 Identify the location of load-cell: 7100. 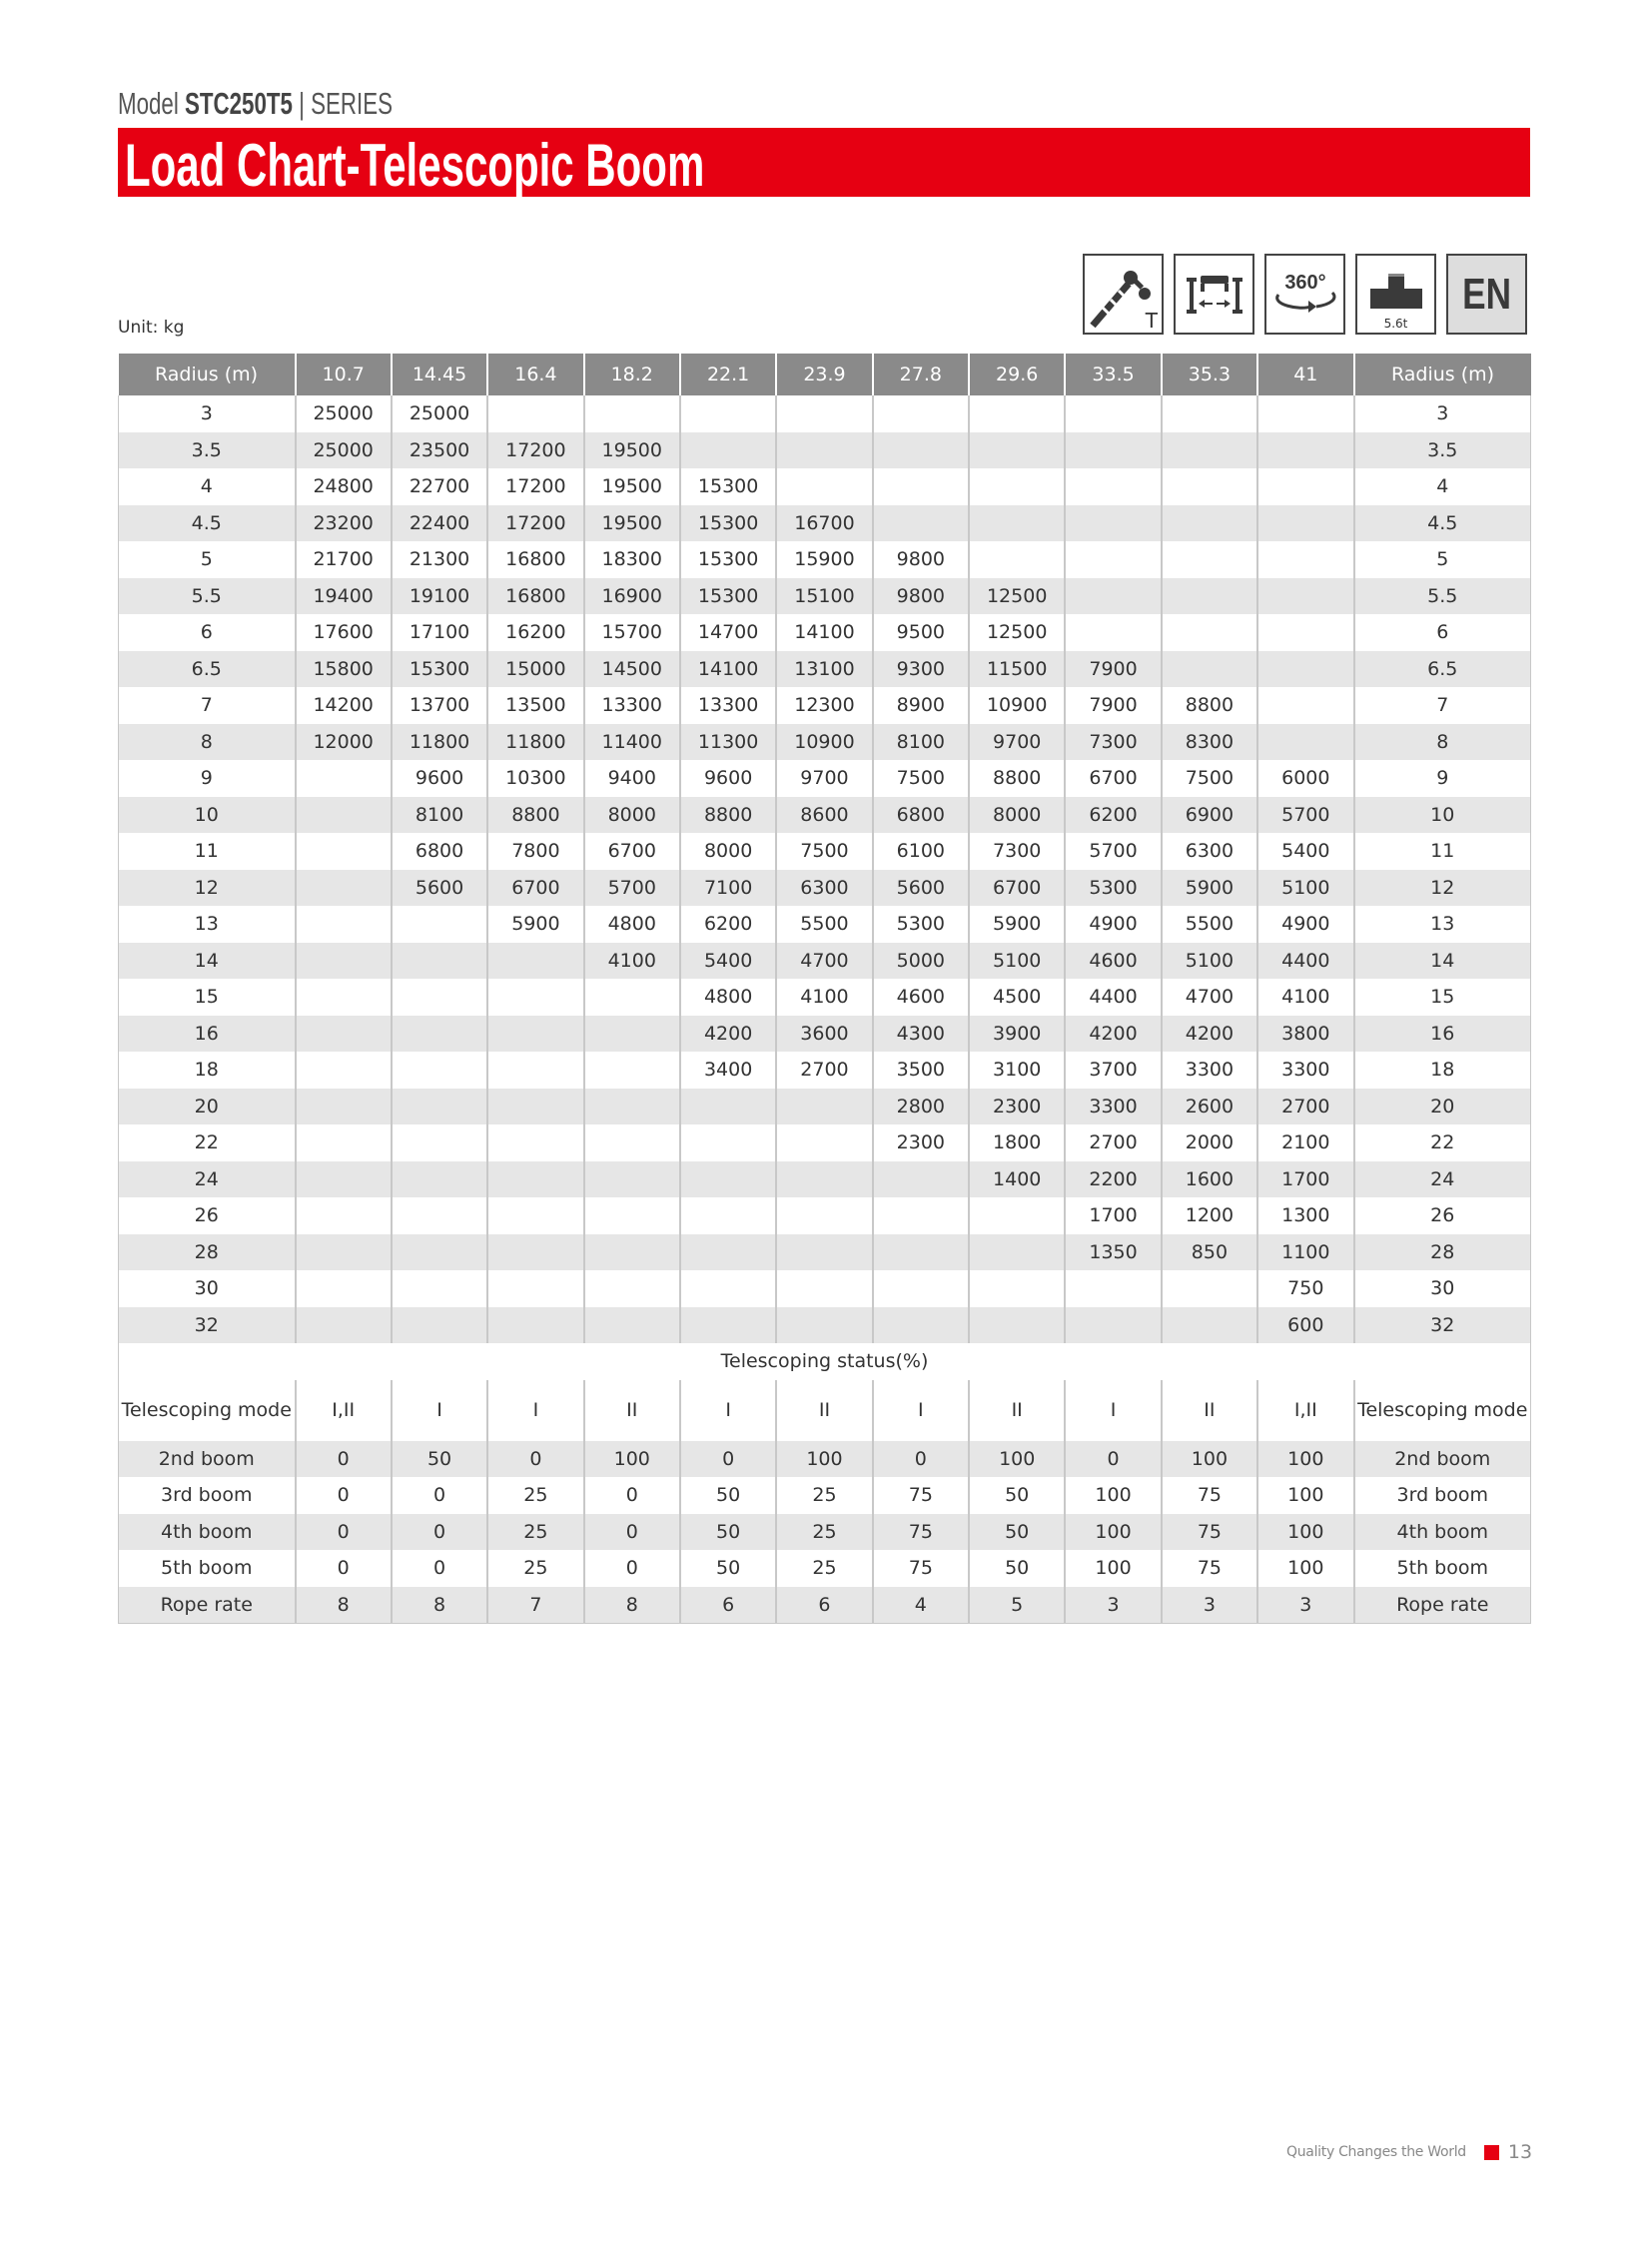
(727, 887).